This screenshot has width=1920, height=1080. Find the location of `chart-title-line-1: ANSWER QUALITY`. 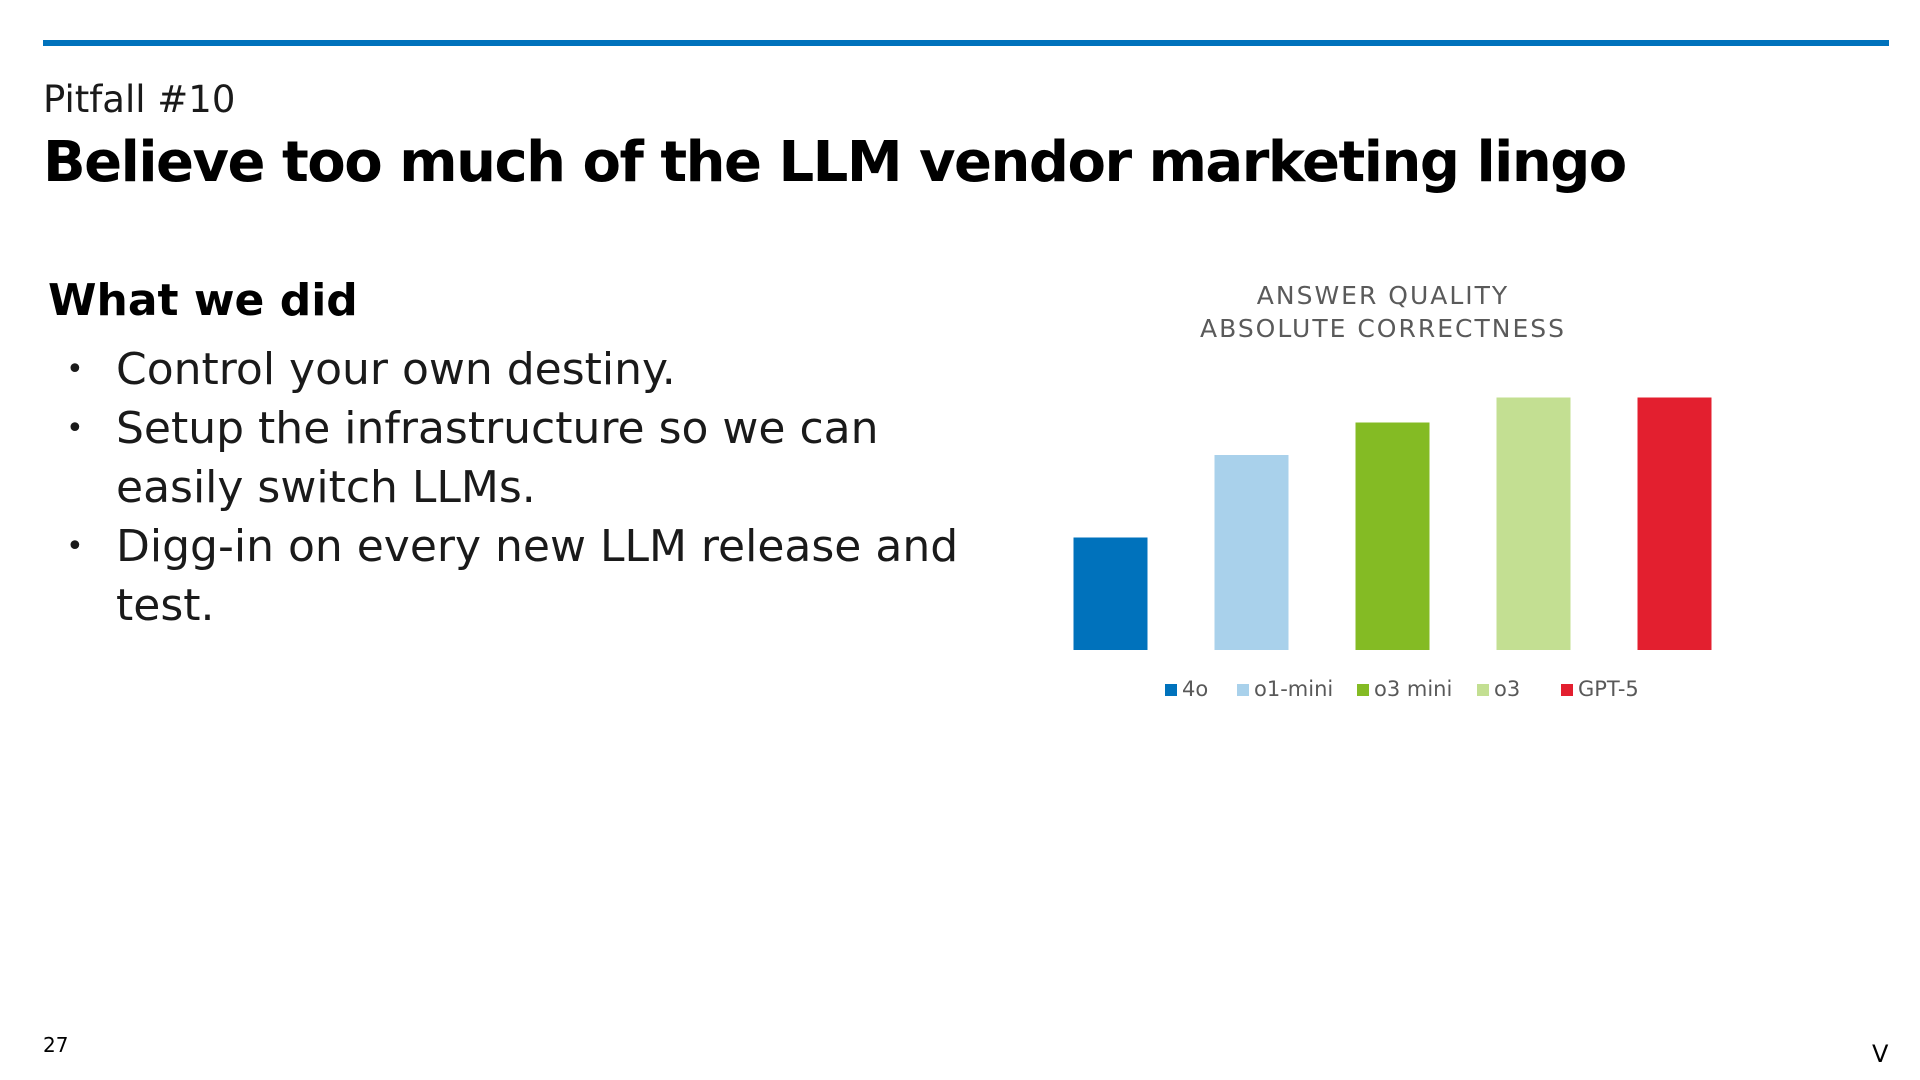

chart-title-line-1: ANSWER QUALITY is located at coordinates (1383, 295).